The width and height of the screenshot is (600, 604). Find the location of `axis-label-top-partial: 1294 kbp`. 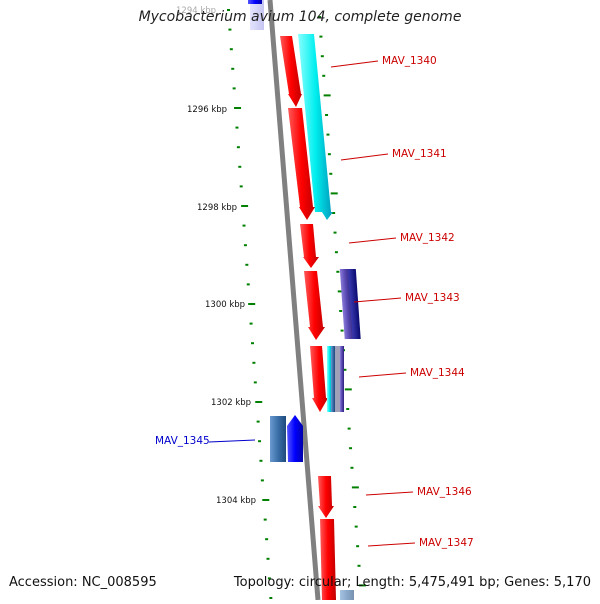

axis-label-top-partial: 1294 kbp is located at coordinates (196, 11).